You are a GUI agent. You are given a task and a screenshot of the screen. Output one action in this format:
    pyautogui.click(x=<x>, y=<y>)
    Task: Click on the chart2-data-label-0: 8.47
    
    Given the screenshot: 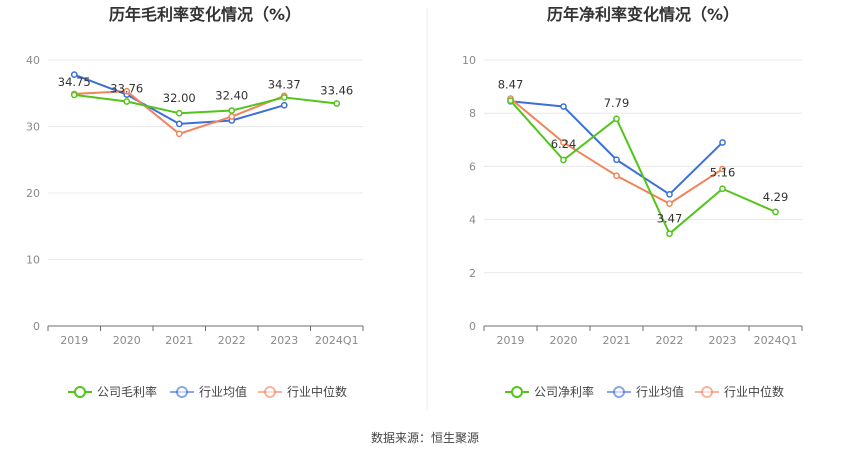 What is the action you would take?
    pyautogui.click(x=511, y=85)
    